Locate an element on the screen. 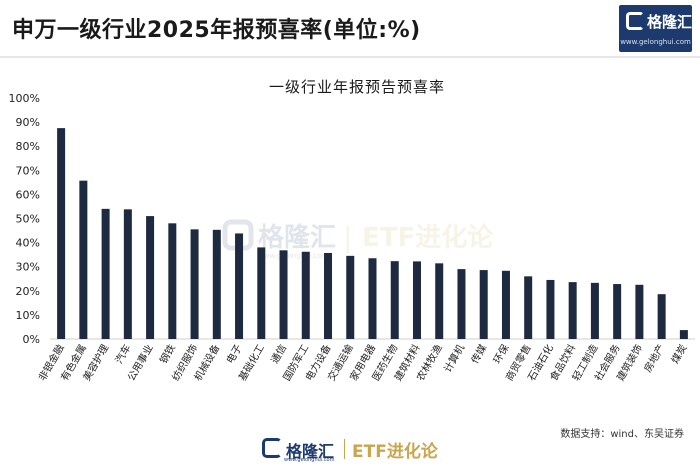  footer-g-icon is located at coordinates (272, 448).